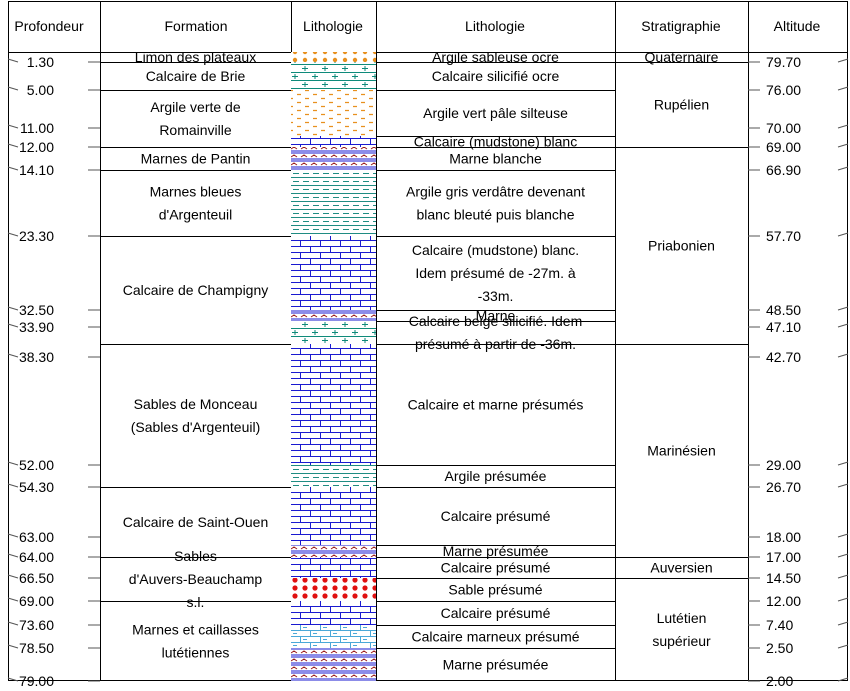  I want to click on formation-label-line: Marnes bleues, so click(196, 192).